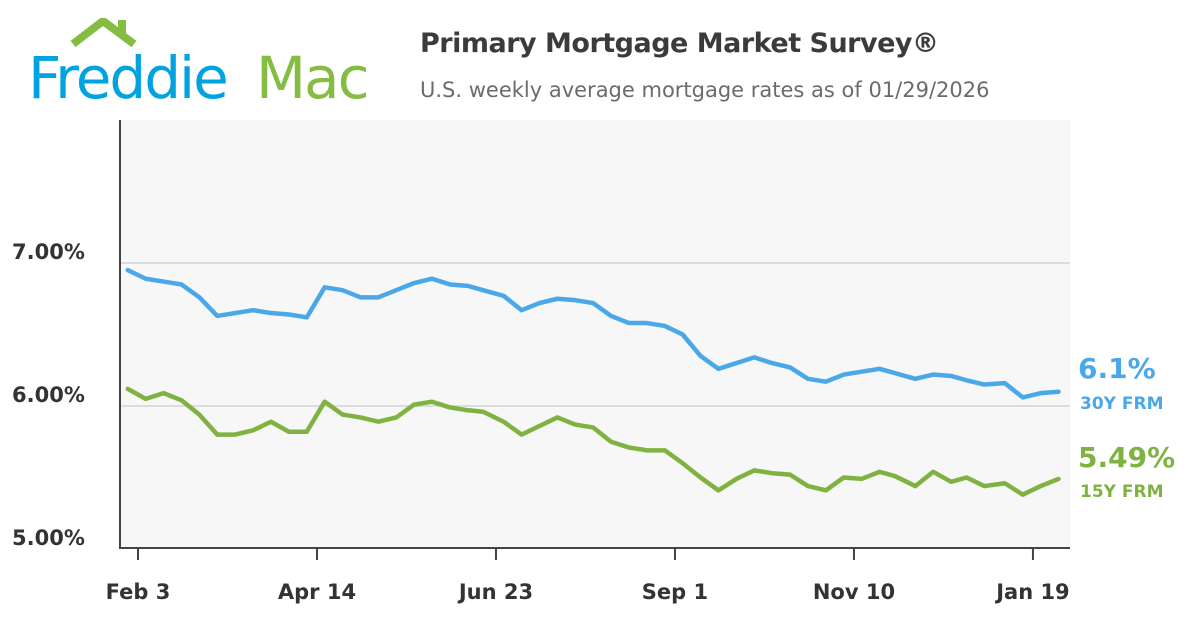 Image resolution: width=1200 pixels, height=630 pixels. Describe the element at coordinates (48, 252) in the screenshot. I see `y-tick-label: 7.00%` at that location.